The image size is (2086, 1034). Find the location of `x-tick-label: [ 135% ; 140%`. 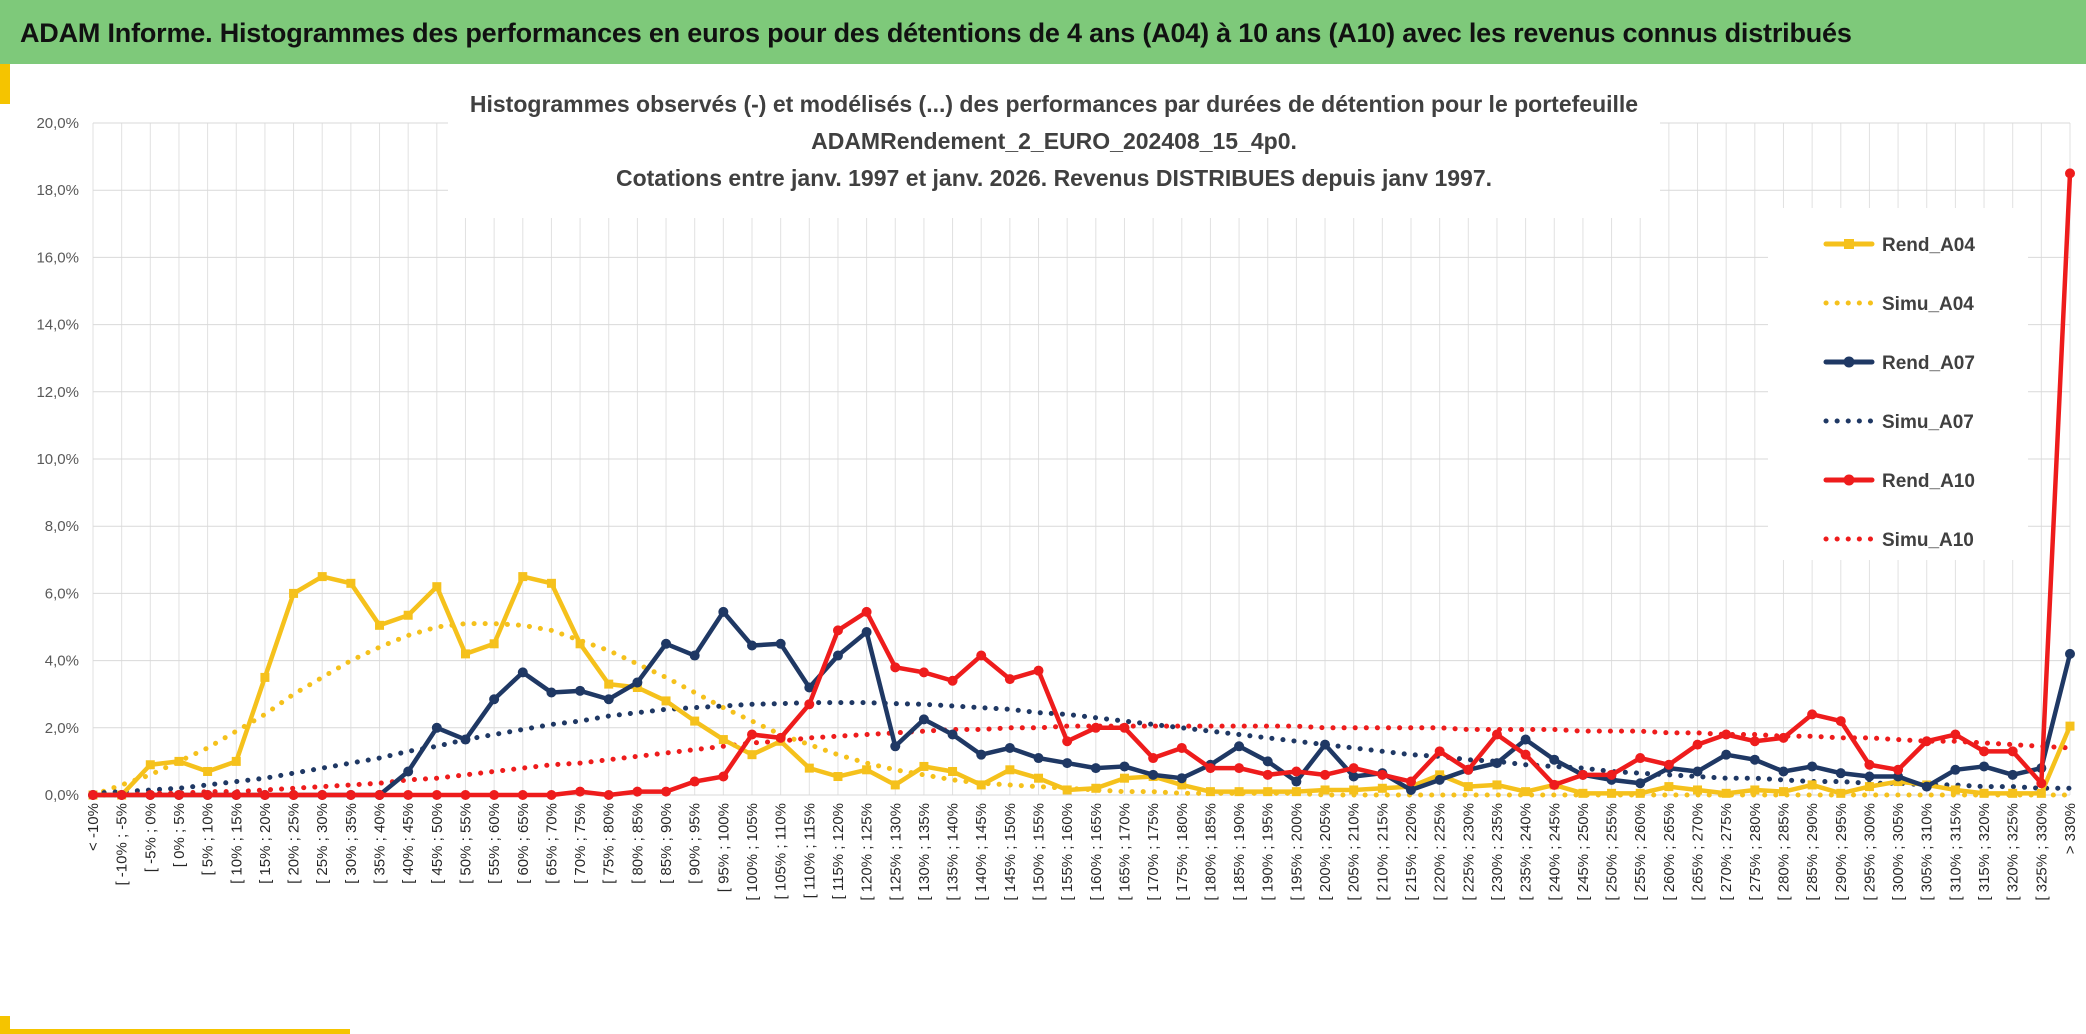

x-tick-label: [ 135% ; 140% is located at coordinates (953, 852).